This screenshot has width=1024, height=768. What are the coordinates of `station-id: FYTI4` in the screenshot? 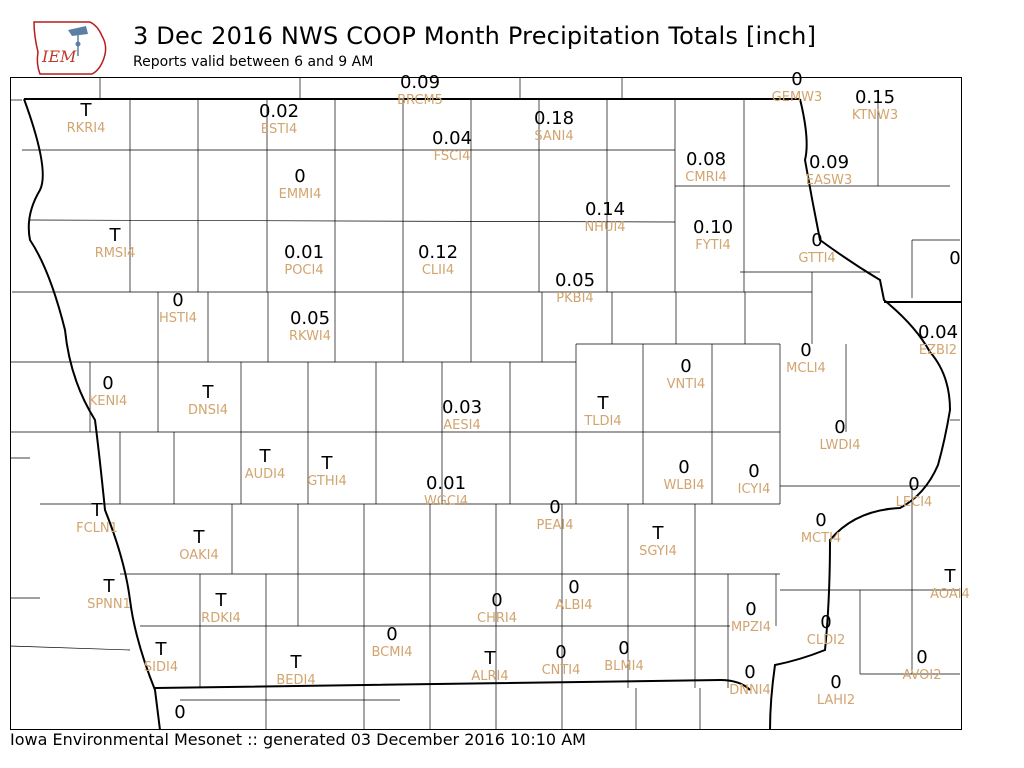 It's located at (712, 245).